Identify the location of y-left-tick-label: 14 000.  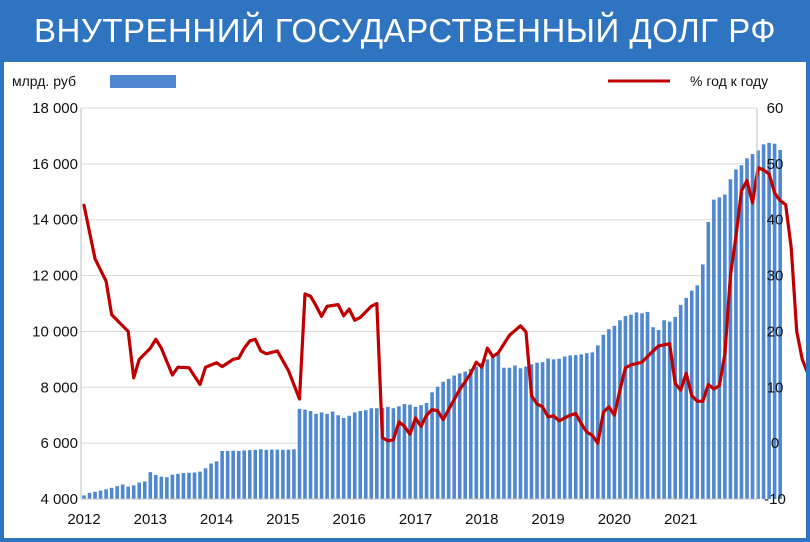
(55, 220).